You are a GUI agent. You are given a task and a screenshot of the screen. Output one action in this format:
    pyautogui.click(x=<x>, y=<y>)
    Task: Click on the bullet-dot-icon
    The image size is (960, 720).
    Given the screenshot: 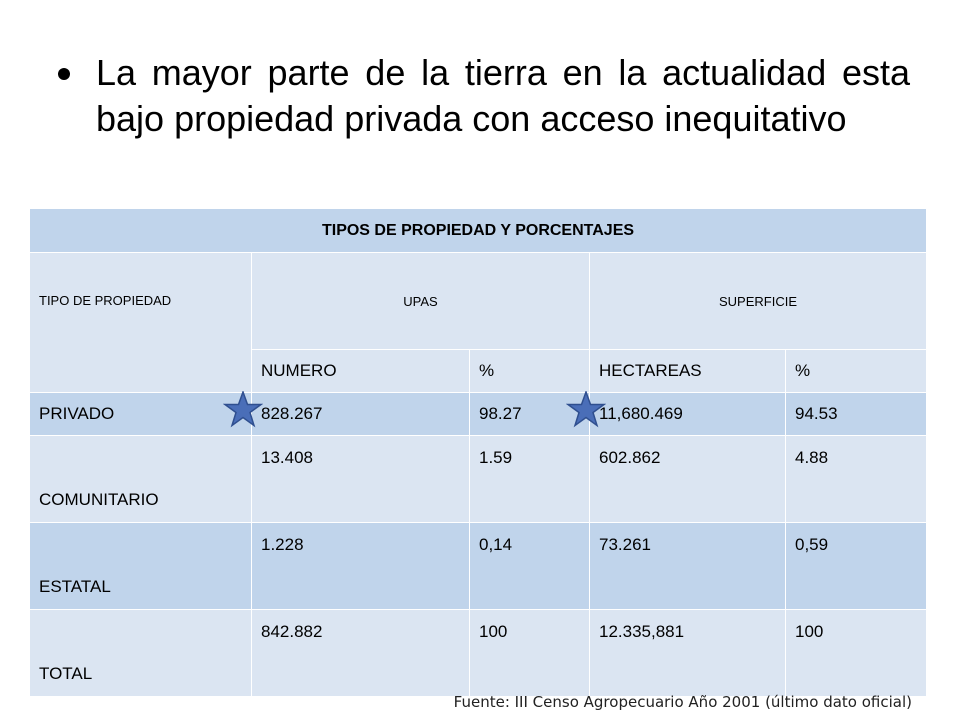 What is the action you would take?
    pyautogui.click(x=64, y=74)
    